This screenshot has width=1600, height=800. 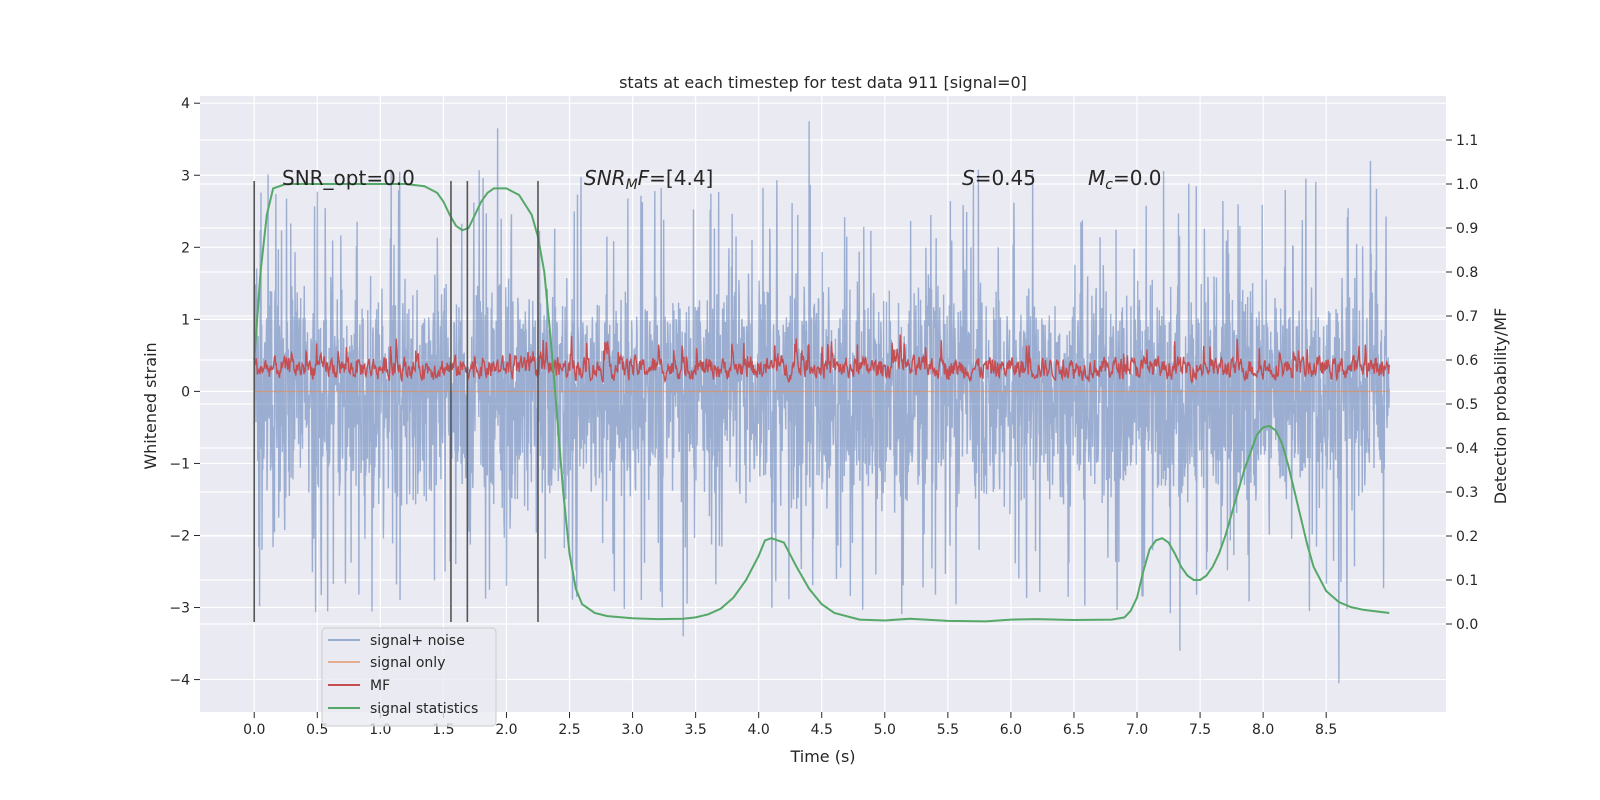 What do you see at coordinates (1467, 625) in the screenshot?
I see `y-tick-label-right: 0.0` at bounding box center [1467, 625].